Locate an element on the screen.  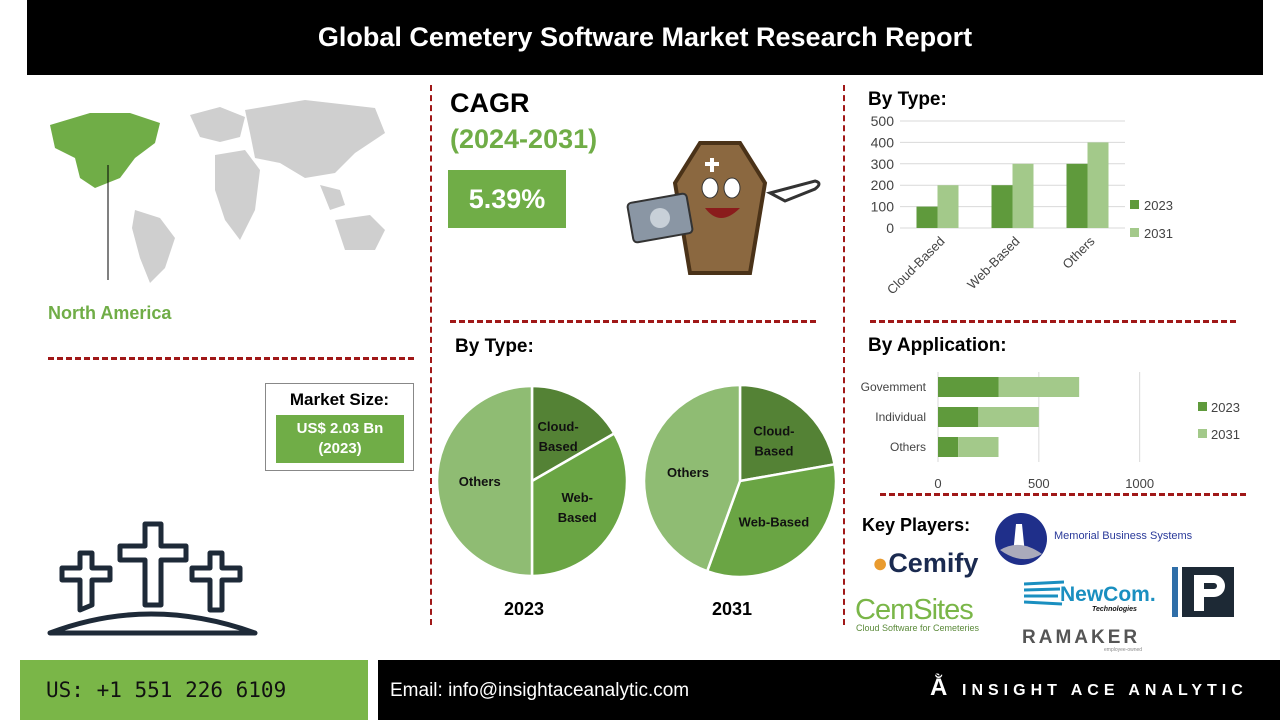
graves-icon is located at coordinates (152, 578).